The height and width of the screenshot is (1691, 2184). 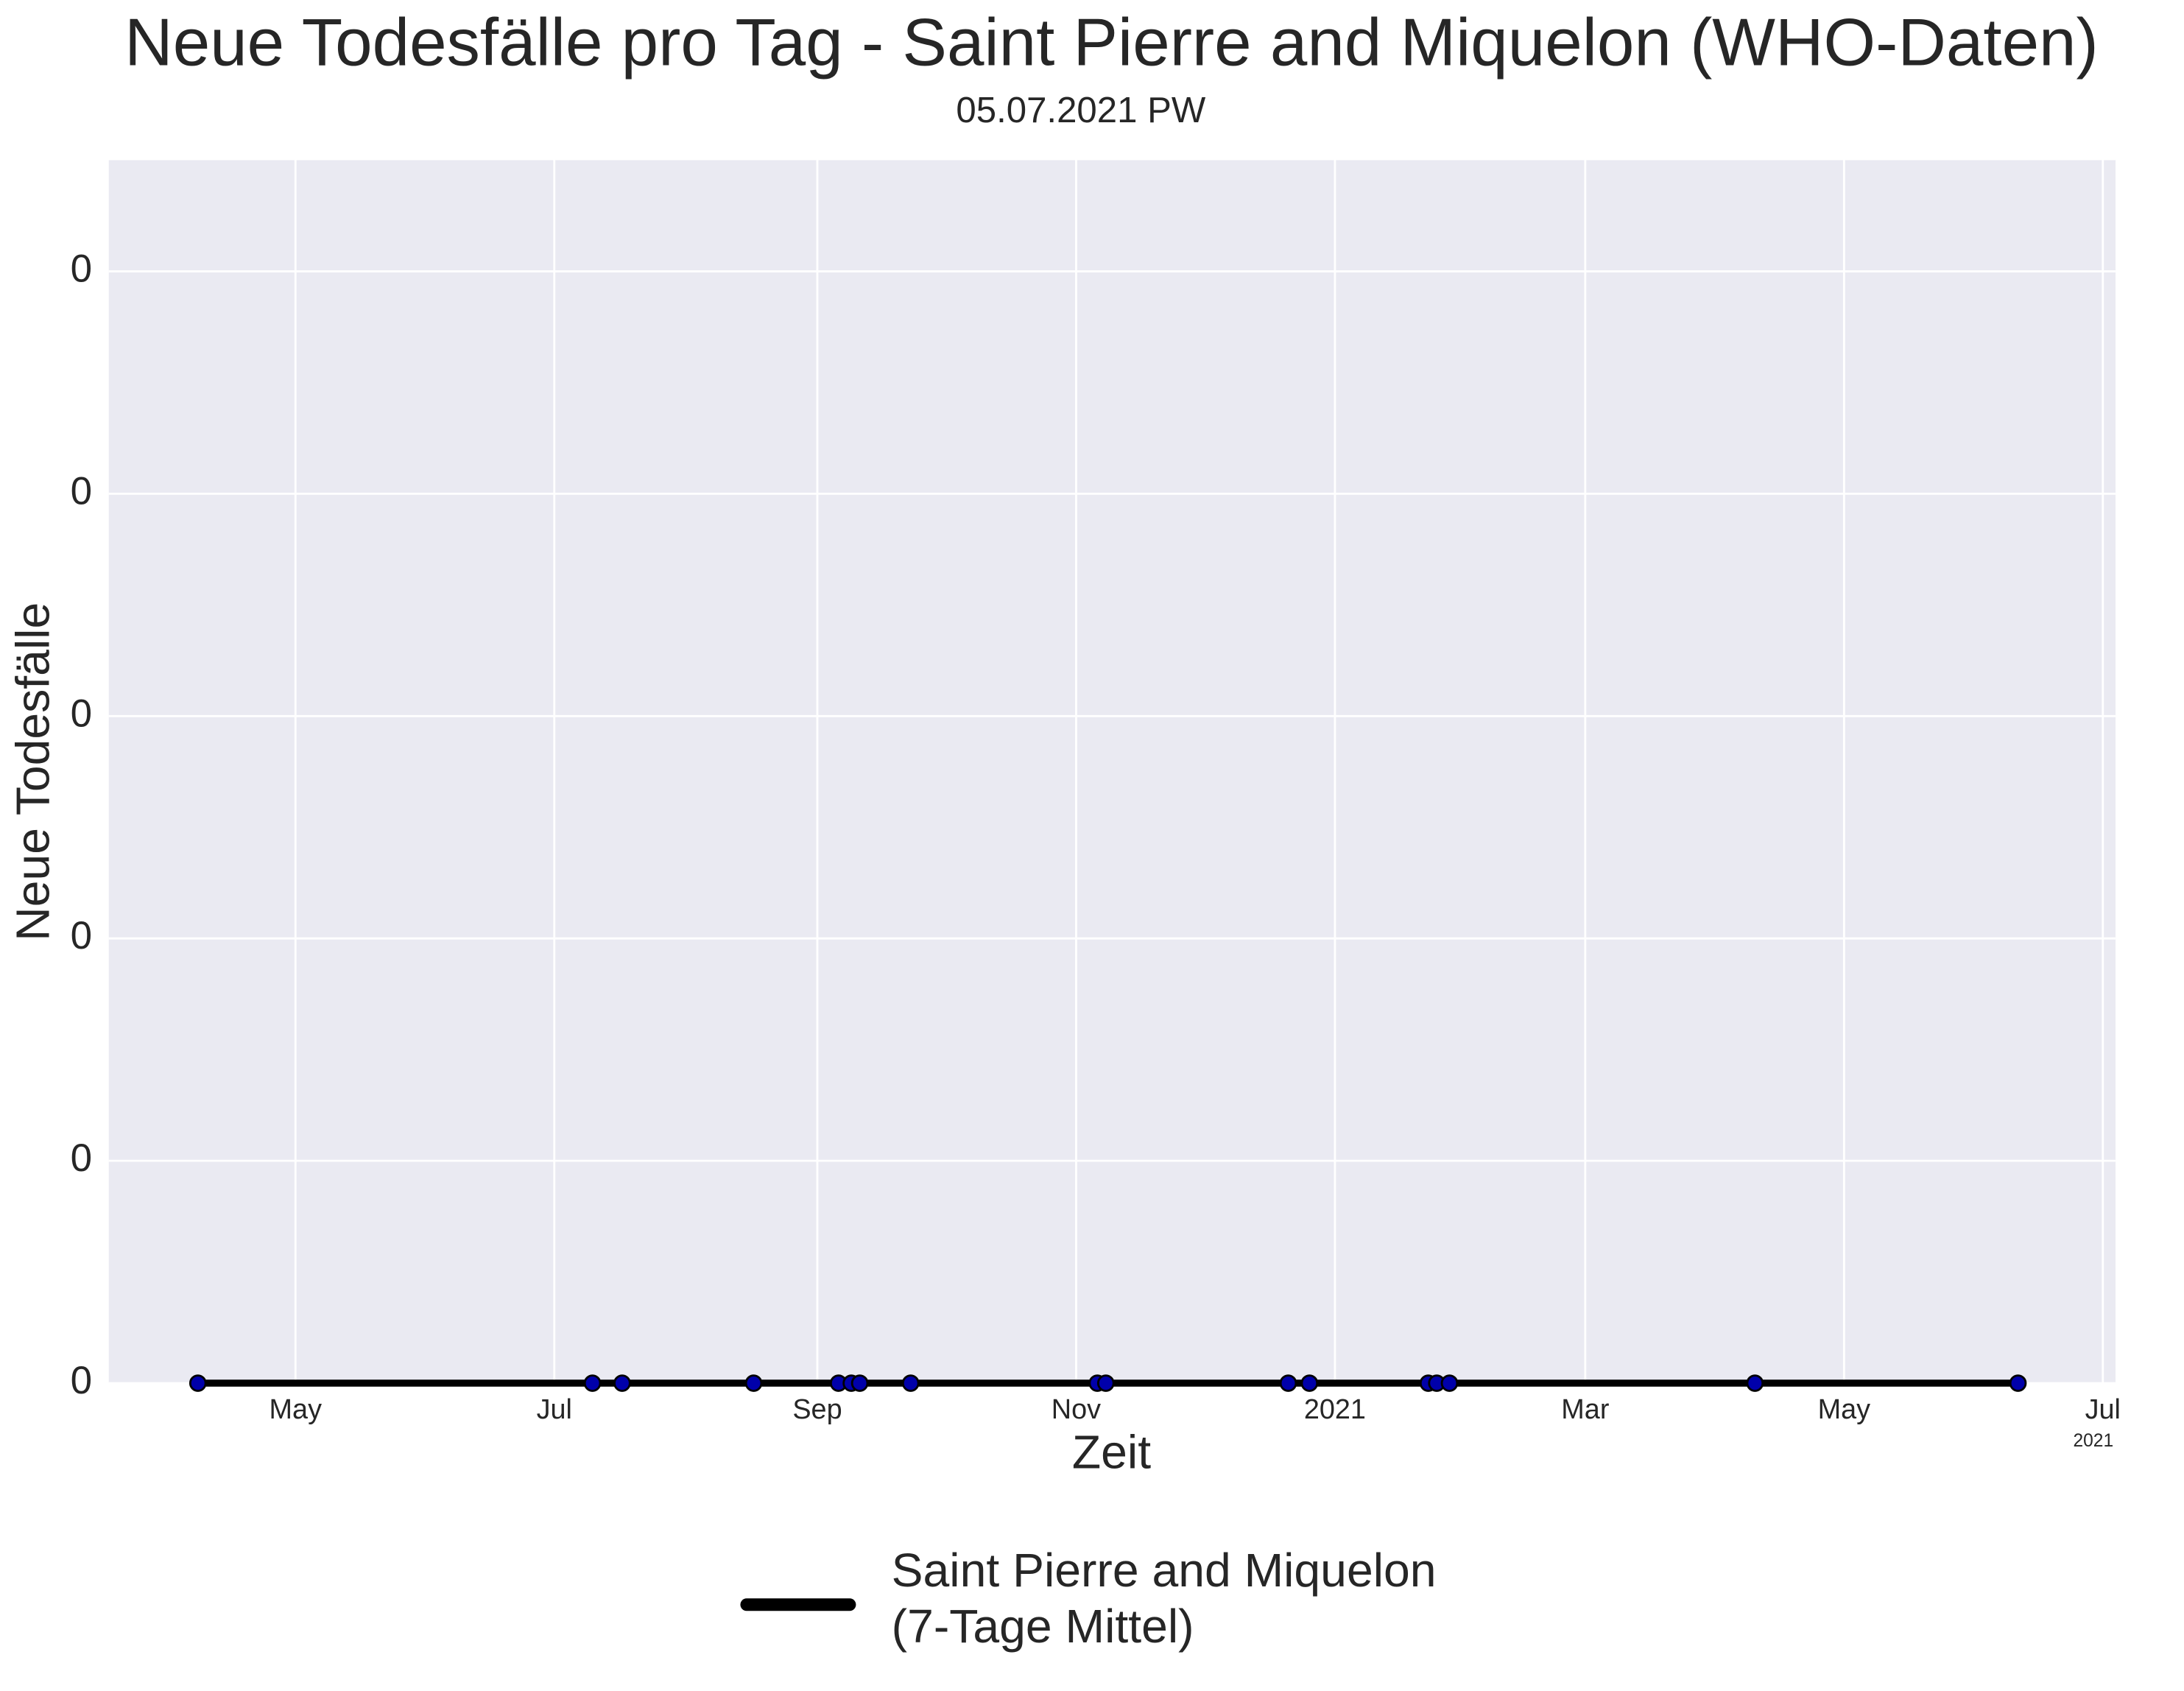 I want to click on x-axis-label: Zeit, so click(x=1111, y=1451).